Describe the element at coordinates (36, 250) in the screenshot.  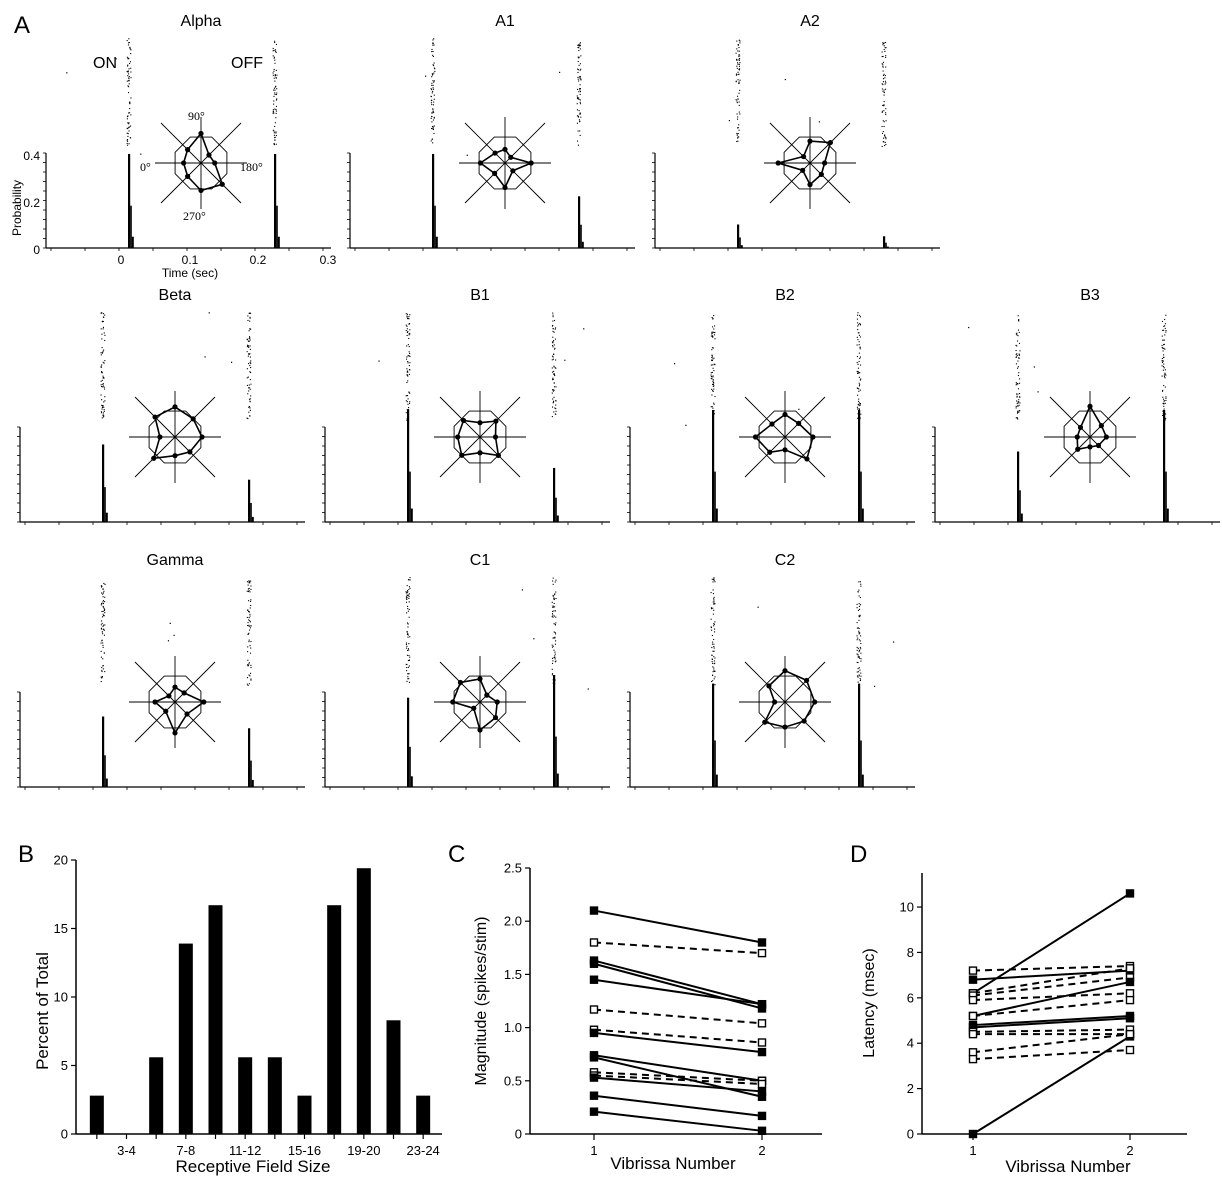
I see `psth-y-tick-0: 0` at that location.